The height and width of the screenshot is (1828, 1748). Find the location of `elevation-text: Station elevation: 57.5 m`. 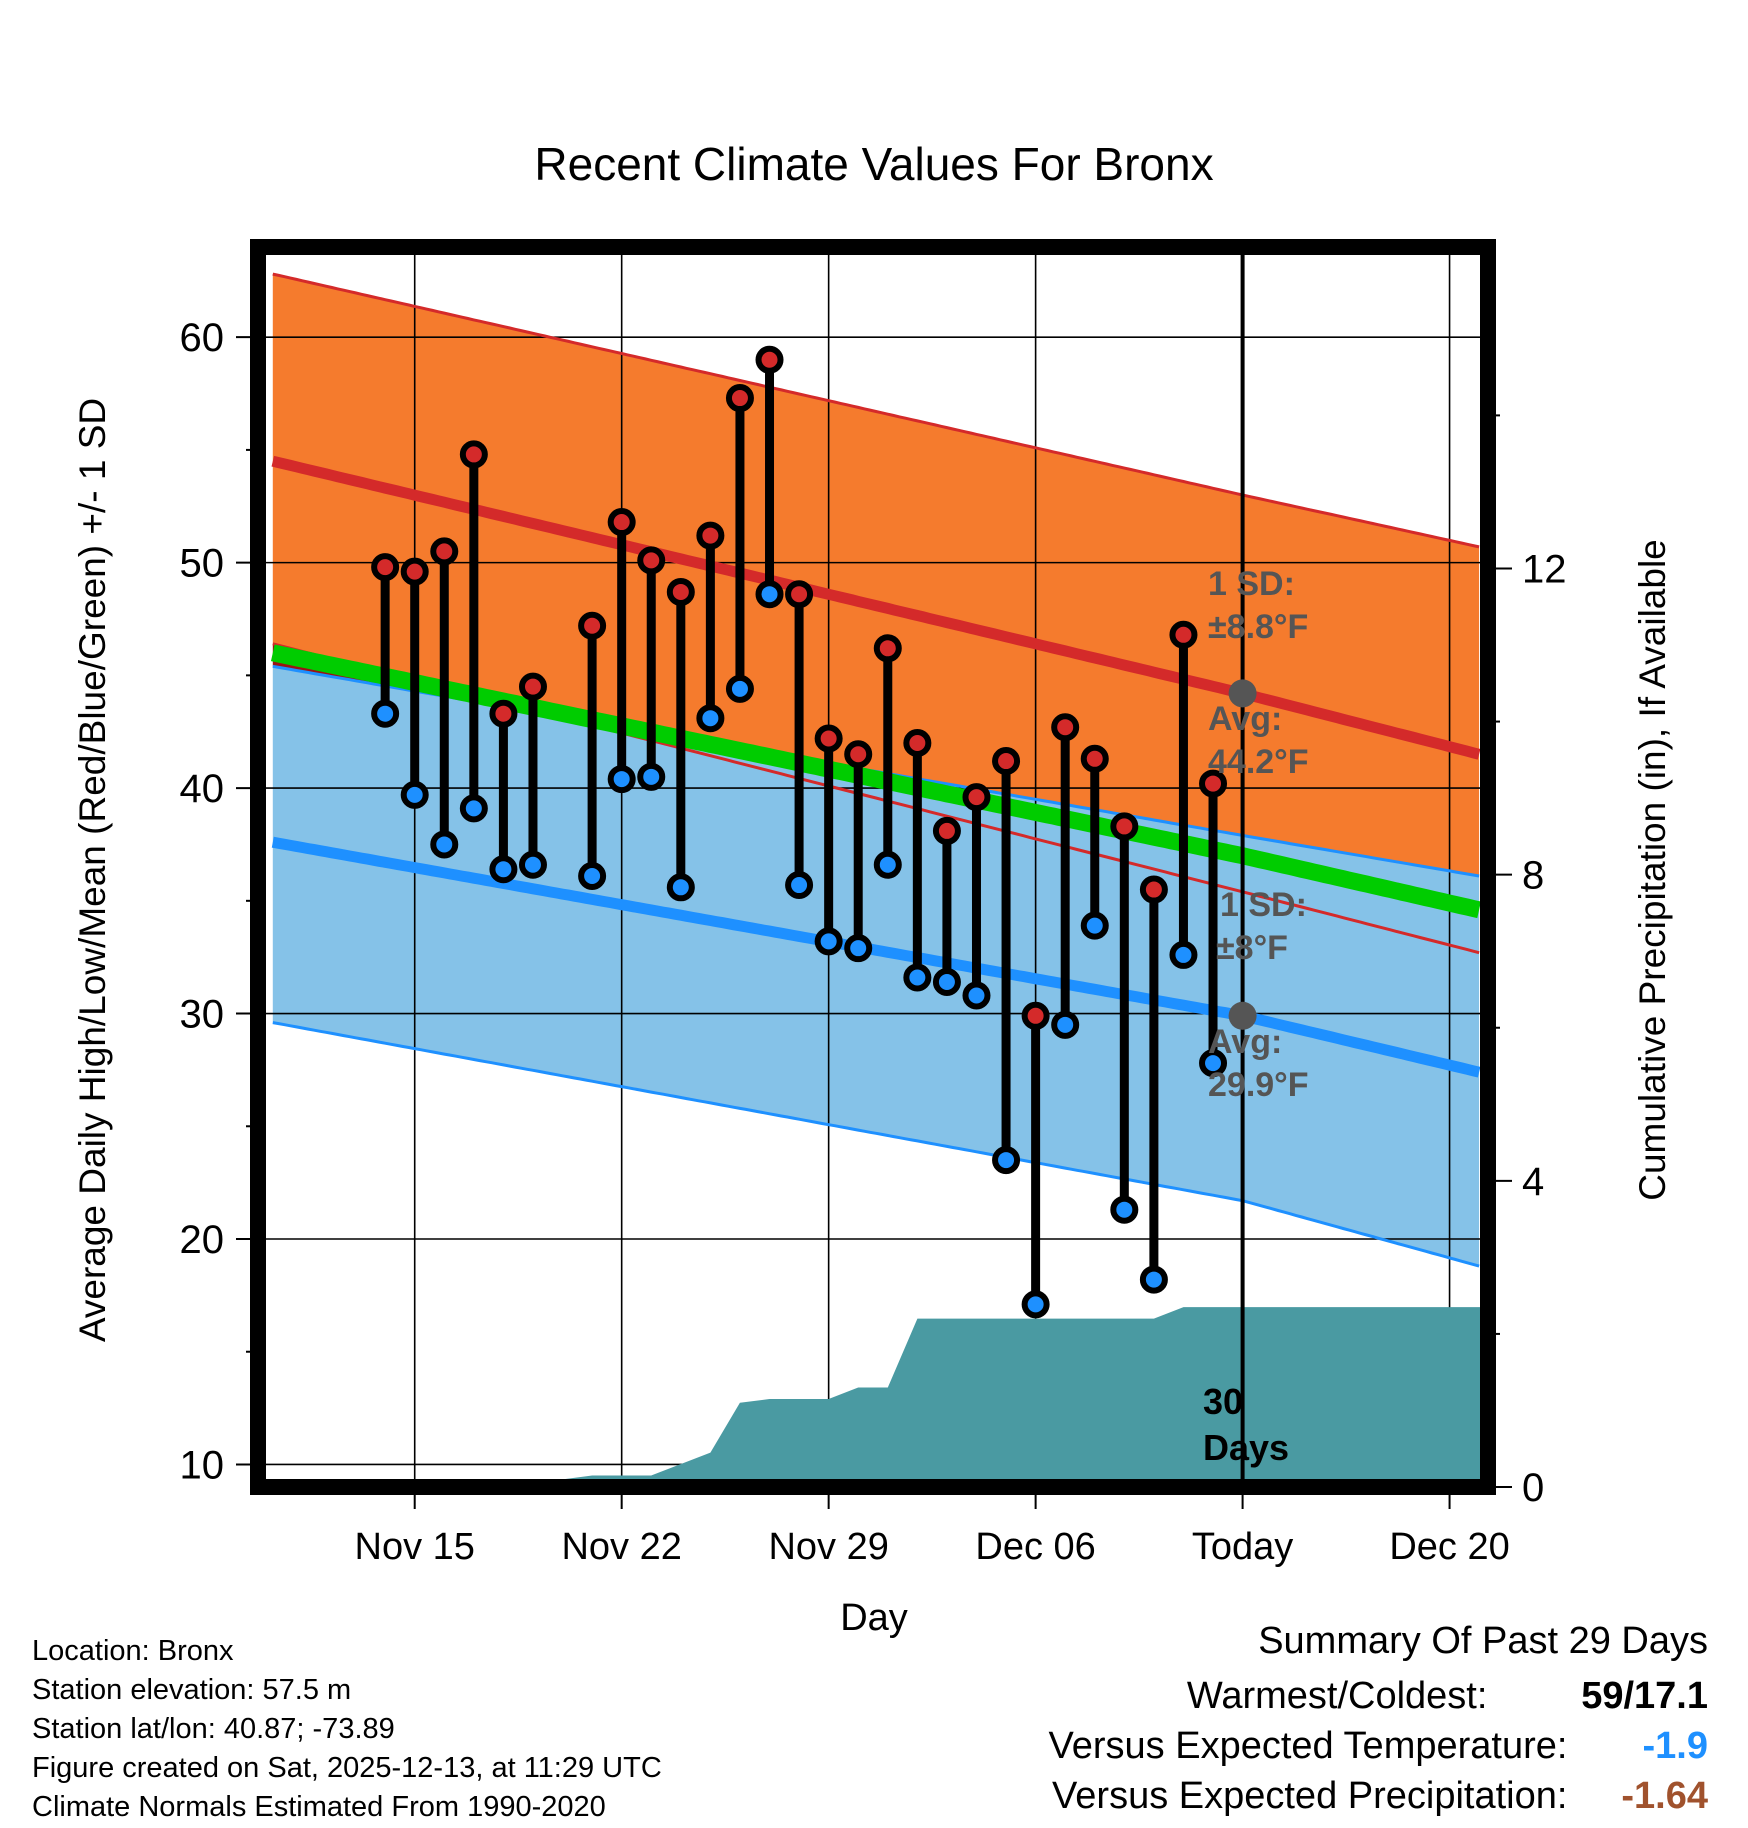

elevation-text: Station elevation: 57.5 m is located at coordinates (192, 1690).